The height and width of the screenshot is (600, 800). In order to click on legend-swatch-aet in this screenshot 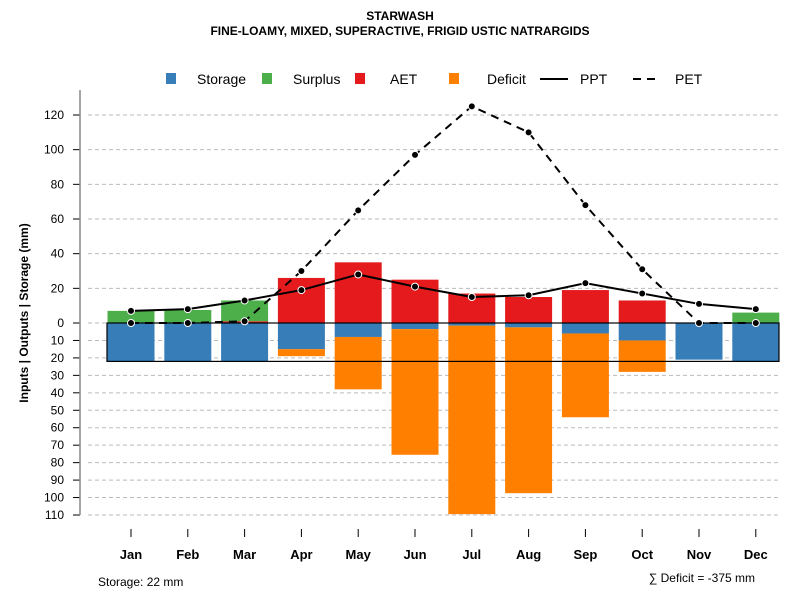, I will do `click(360, 78)`.